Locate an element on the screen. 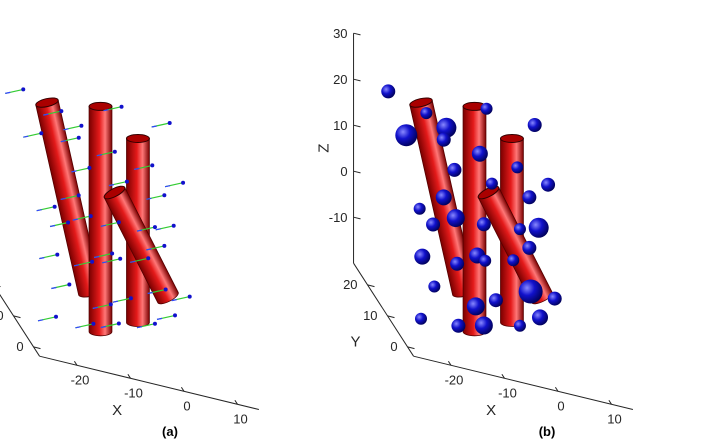 Image resolution: width=708 pixels, height=441 pixels. y-tick-label: 0 is located at coordinates (393, 346).